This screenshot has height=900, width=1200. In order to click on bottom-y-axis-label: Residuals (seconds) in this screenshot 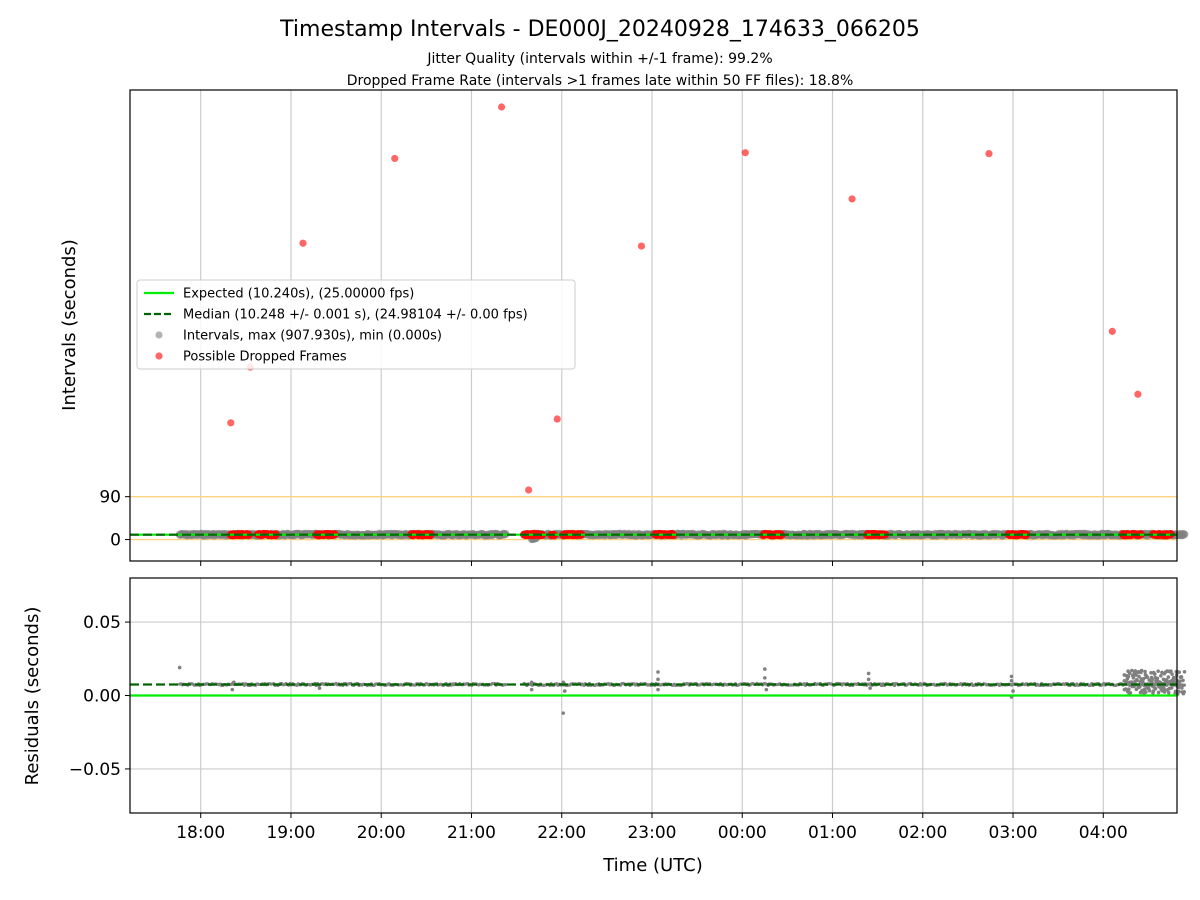, I will do `click(32, 696)`.